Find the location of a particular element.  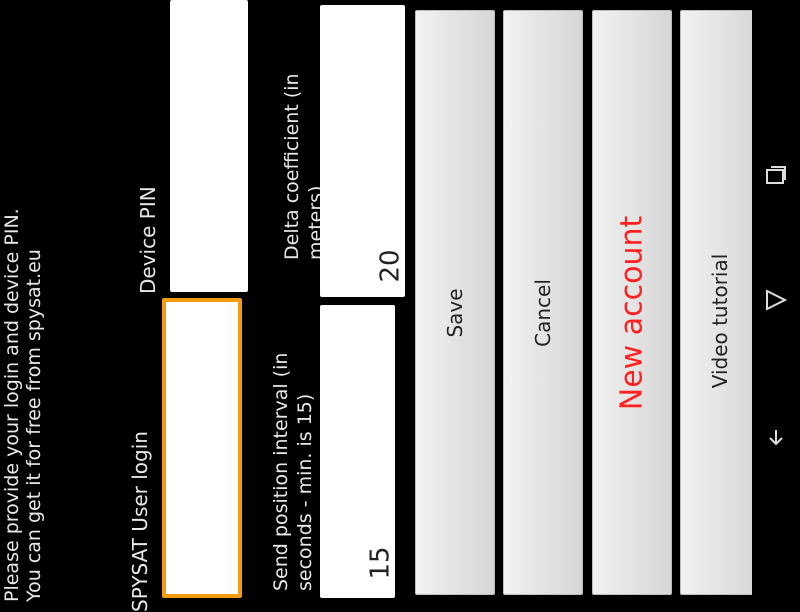

interval-value: 15 is located at coordinates (380, 563).